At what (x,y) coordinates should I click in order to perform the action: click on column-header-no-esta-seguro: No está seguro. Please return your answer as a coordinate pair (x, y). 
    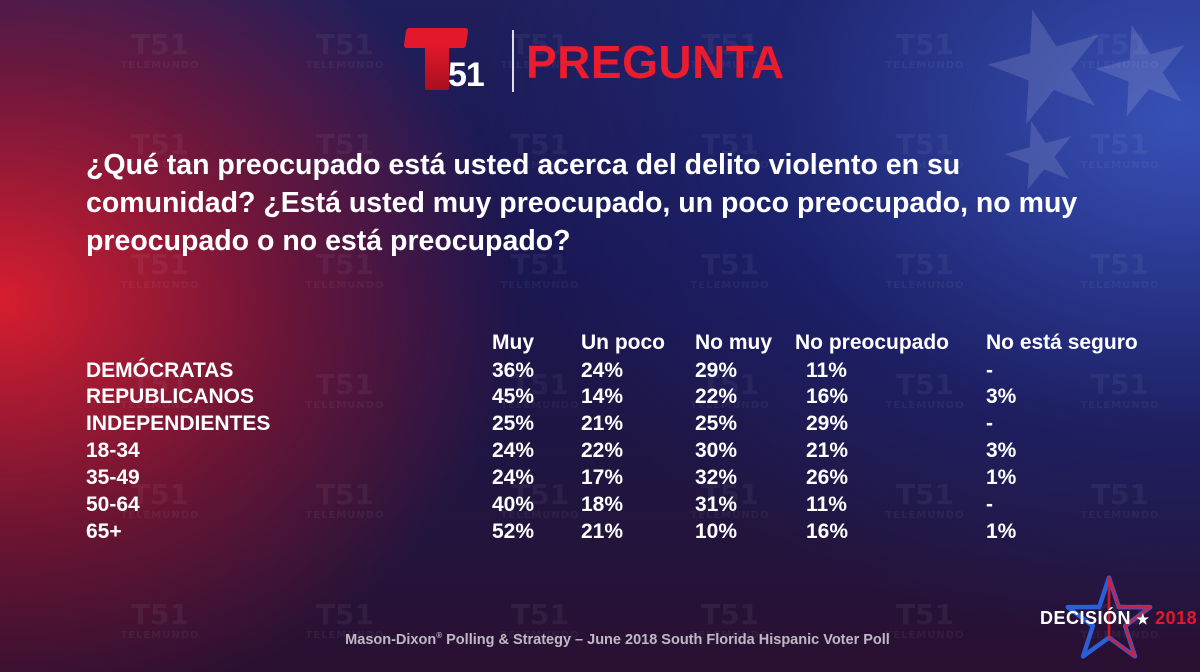
    Looking at the image, I should click on (1062, 342).